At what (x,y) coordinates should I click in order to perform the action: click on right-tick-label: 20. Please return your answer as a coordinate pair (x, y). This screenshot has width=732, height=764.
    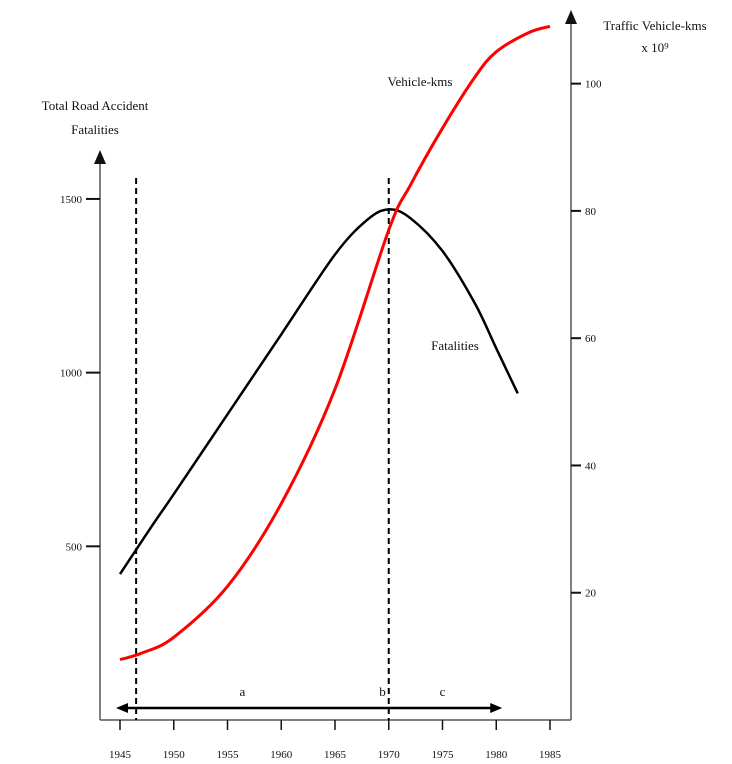
    Looking at the image, I should click on (591, 594).